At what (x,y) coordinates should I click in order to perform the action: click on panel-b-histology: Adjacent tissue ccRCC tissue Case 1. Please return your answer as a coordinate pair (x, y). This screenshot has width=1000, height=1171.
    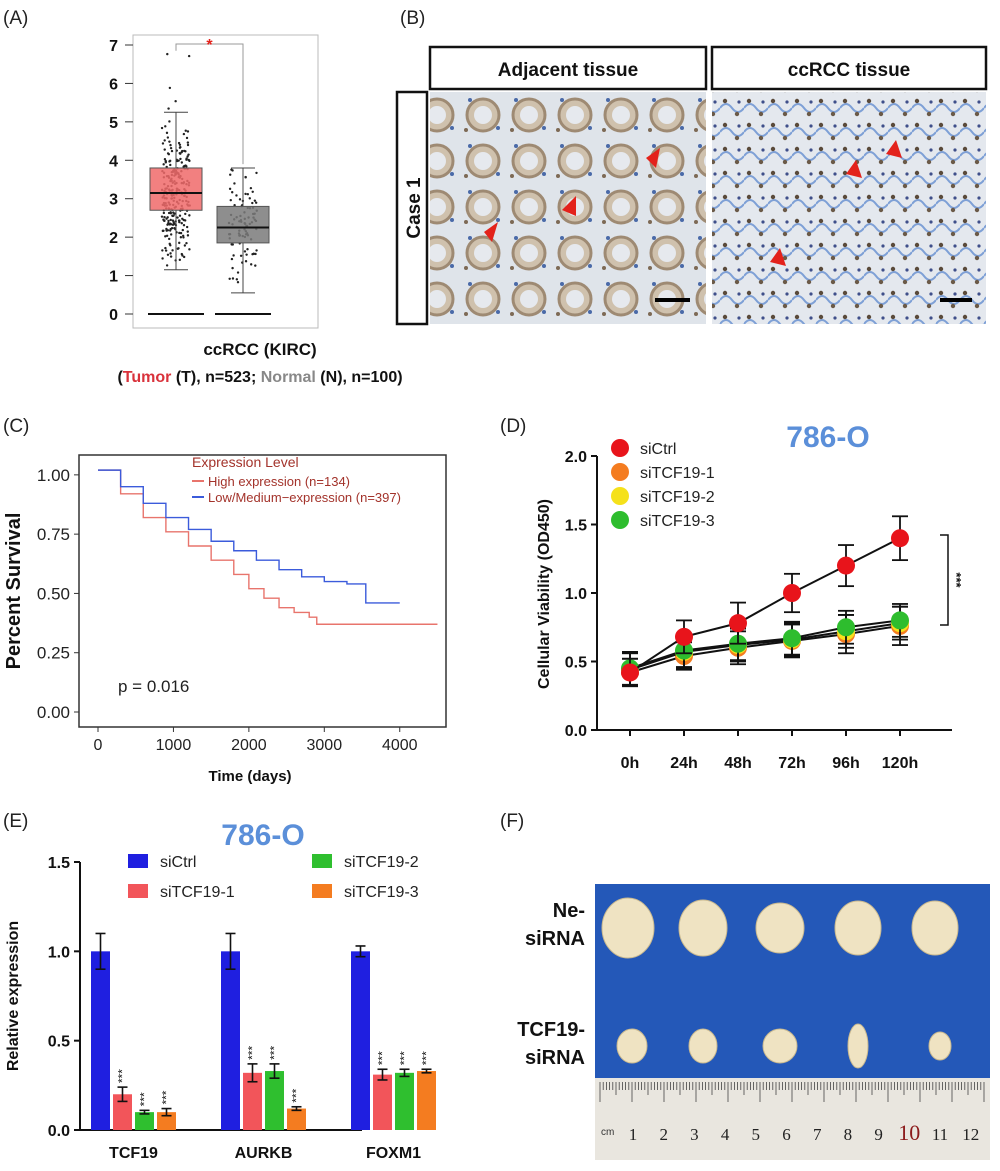
    Looking at the image, I should click on (691, 185).